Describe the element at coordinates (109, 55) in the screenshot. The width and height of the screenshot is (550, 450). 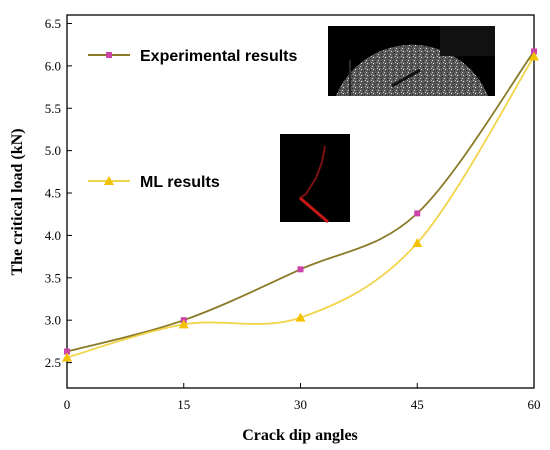
I see `legend-marker-experimental` at that location.